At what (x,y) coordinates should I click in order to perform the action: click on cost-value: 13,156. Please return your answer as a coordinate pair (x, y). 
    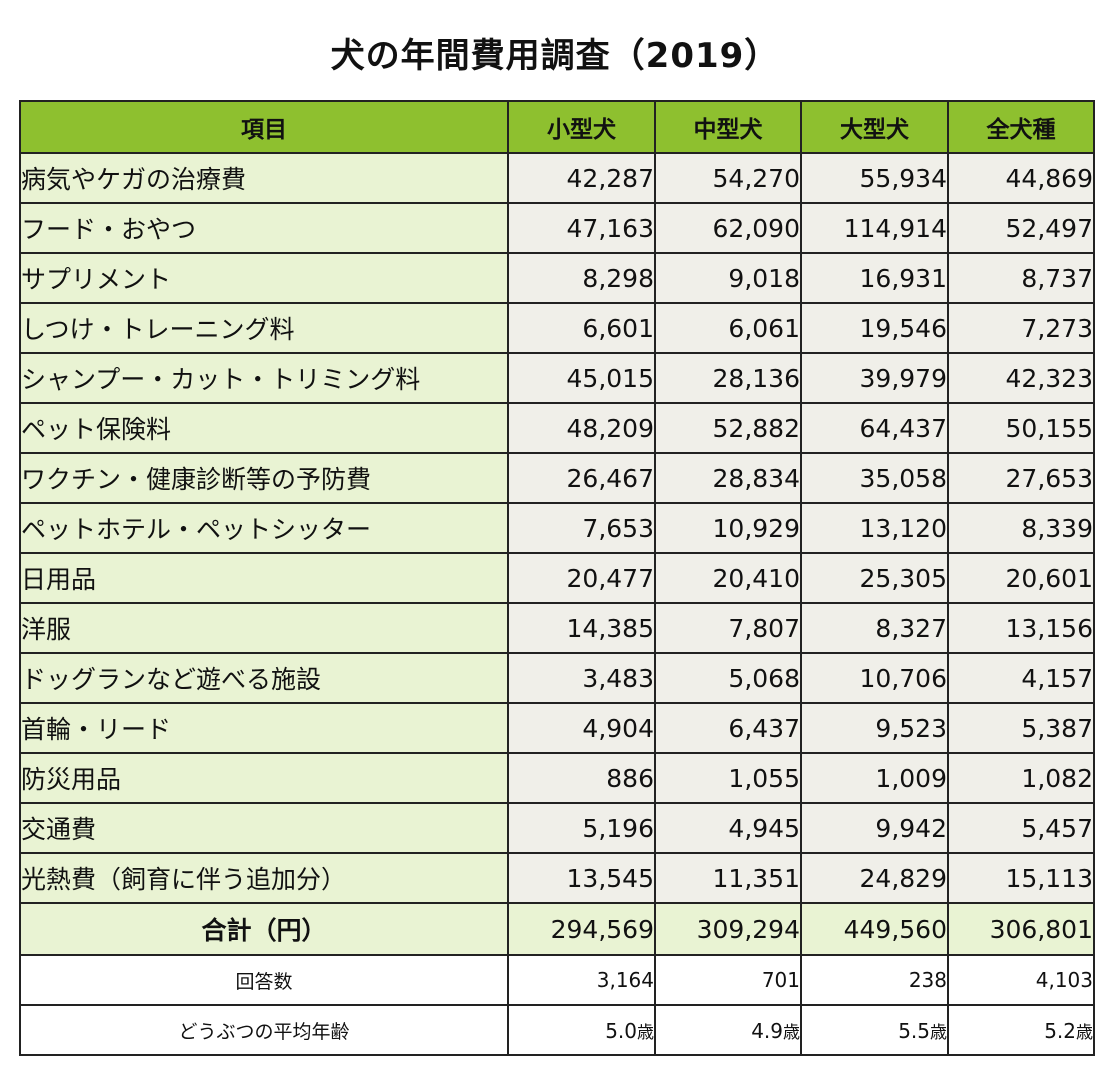
    Looking at the image, I should click on (1021, 628).